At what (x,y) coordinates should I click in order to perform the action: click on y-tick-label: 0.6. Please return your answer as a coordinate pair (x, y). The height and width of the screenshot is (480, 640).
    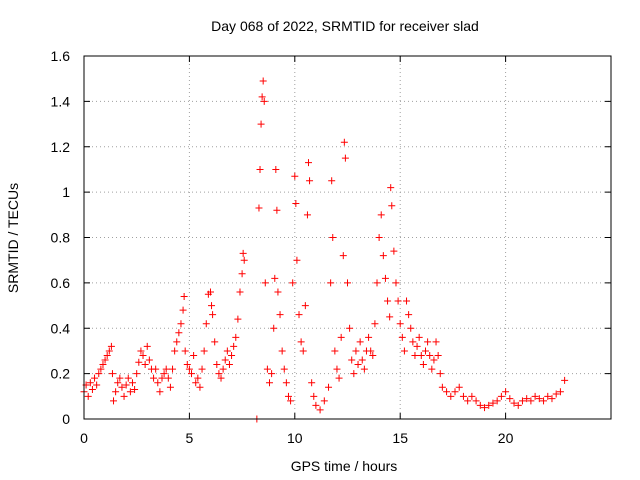
    Looking at the image, I should click on (61, 283).